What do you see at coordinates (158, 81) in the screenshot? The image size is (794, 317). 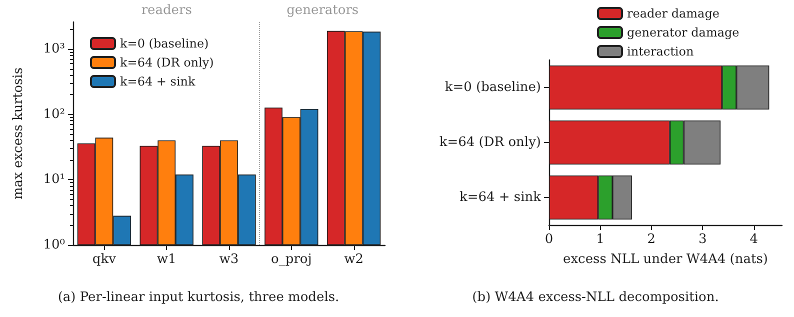 I see `legend-label: k=64 + sink` at bounding box center [158, 81].